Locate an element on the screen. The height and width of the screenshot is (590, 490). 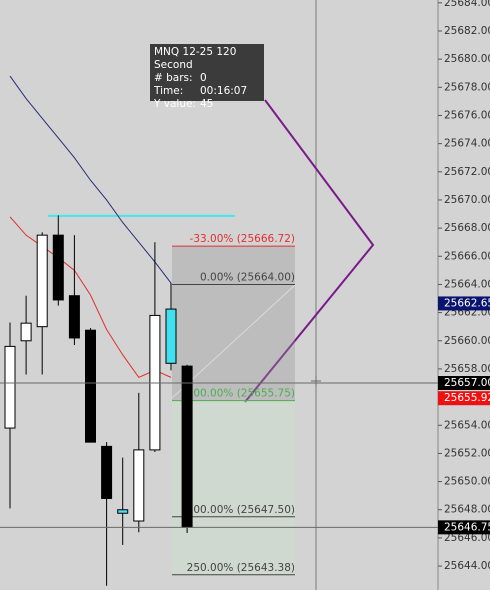
y-tick-label: 25660.00 is located at coordinates (467, 341).